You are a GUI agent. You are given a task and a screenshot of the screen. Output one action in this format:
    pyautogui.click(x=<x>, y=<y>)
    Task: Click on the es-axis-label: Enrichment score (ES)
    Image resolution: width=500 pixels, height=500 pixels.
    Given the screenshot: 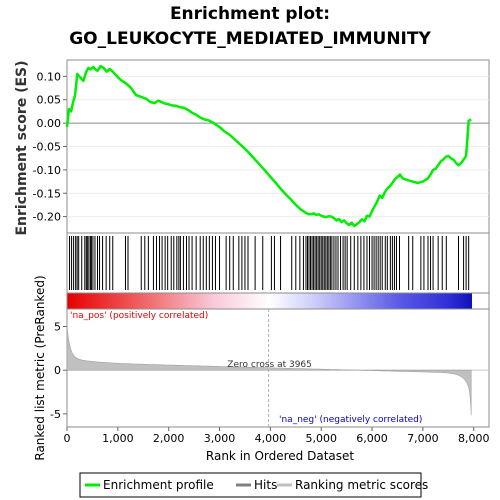 What is the action you would take?
    pyautogui.click(x=22, y=147)
    